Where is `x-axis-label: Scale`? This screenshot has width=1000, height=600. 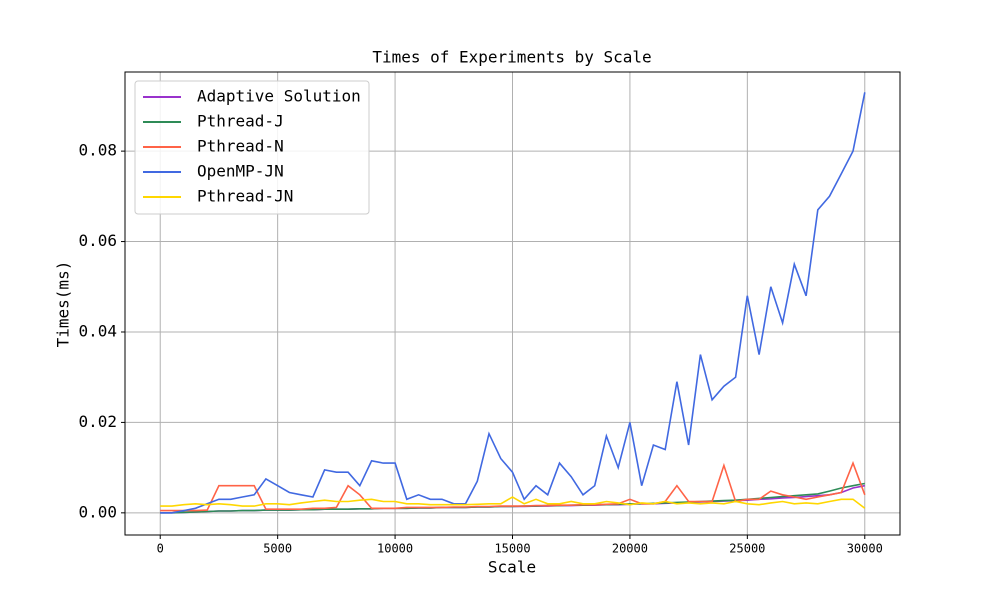 x-axis-label: Scale is located at coordinates (512, 567).